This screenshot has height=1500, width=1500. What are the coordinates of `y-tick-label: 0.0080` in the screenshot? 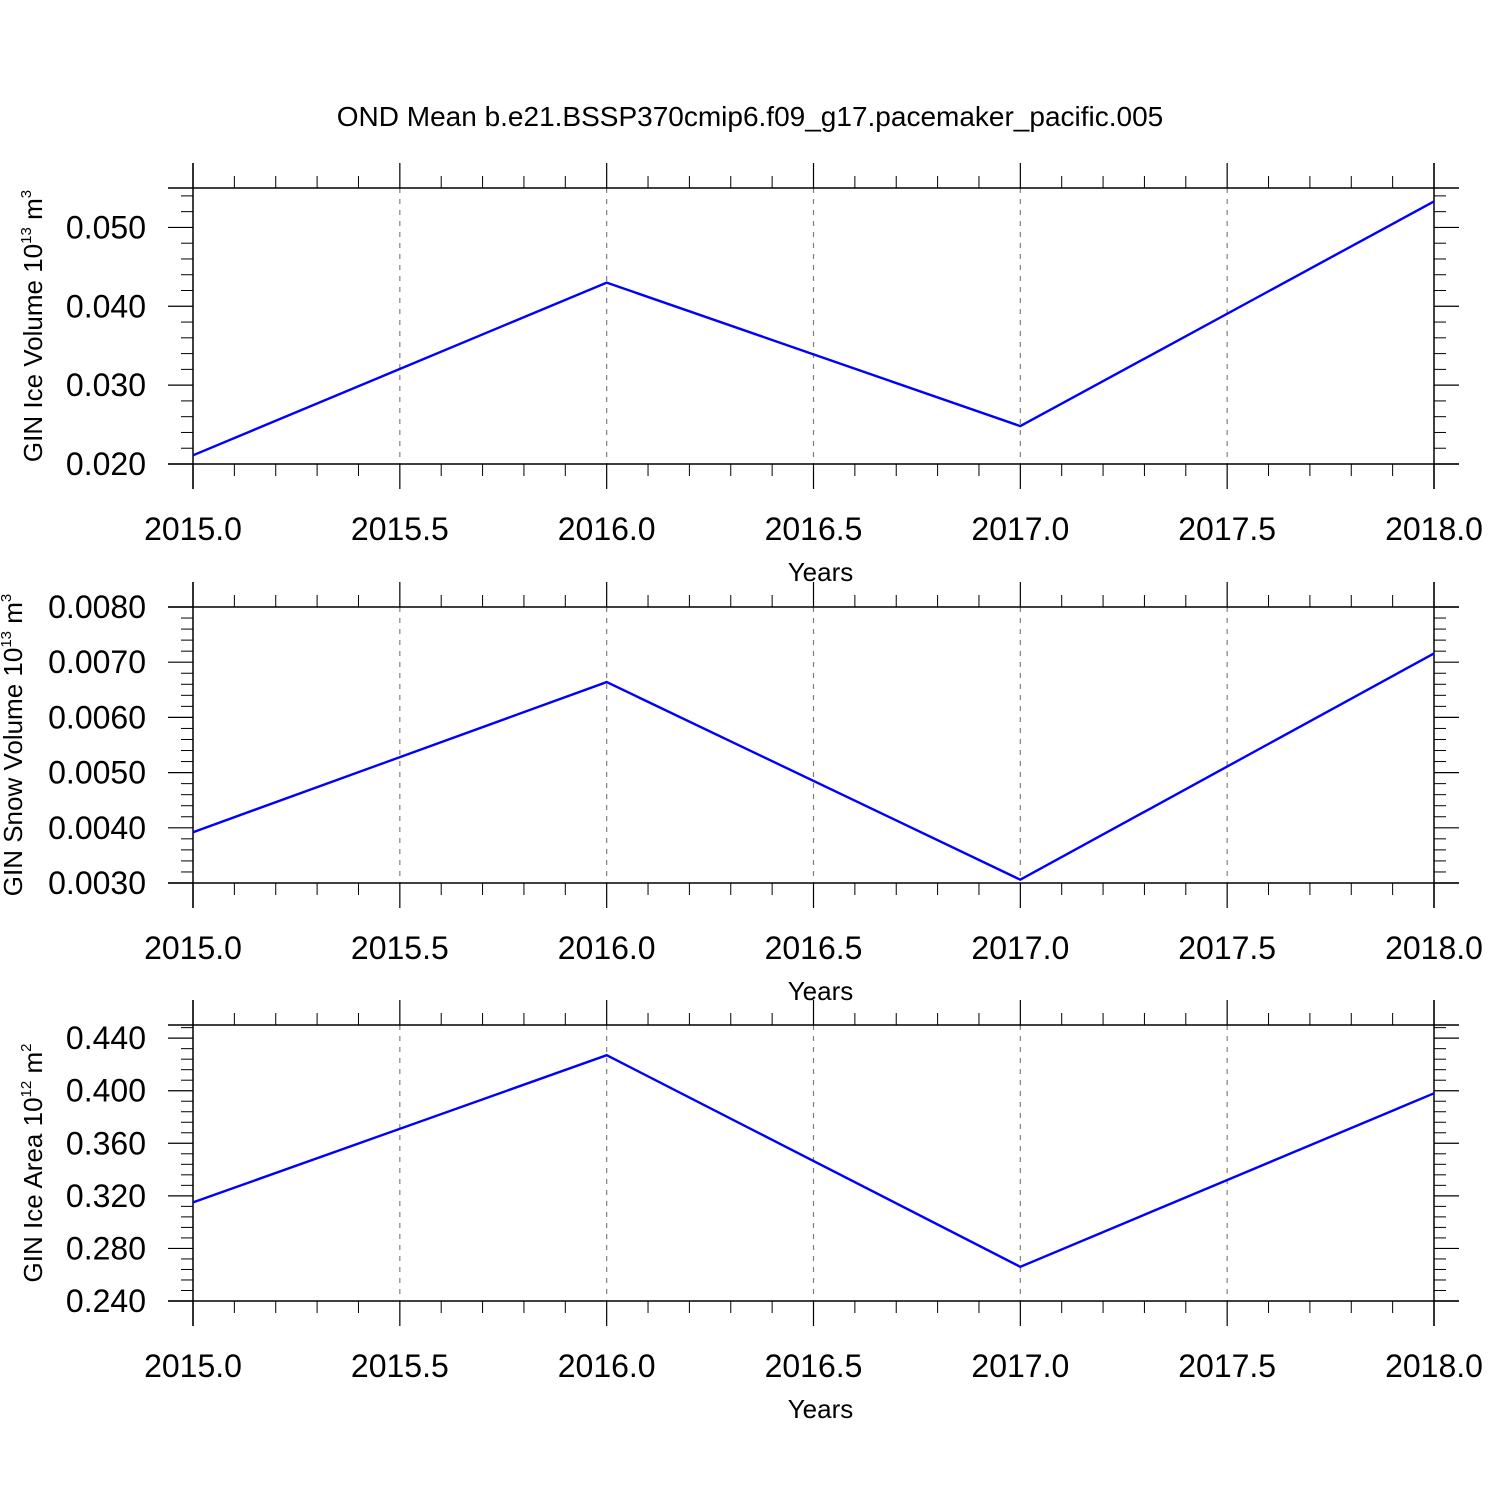 It's located at (97, 607).